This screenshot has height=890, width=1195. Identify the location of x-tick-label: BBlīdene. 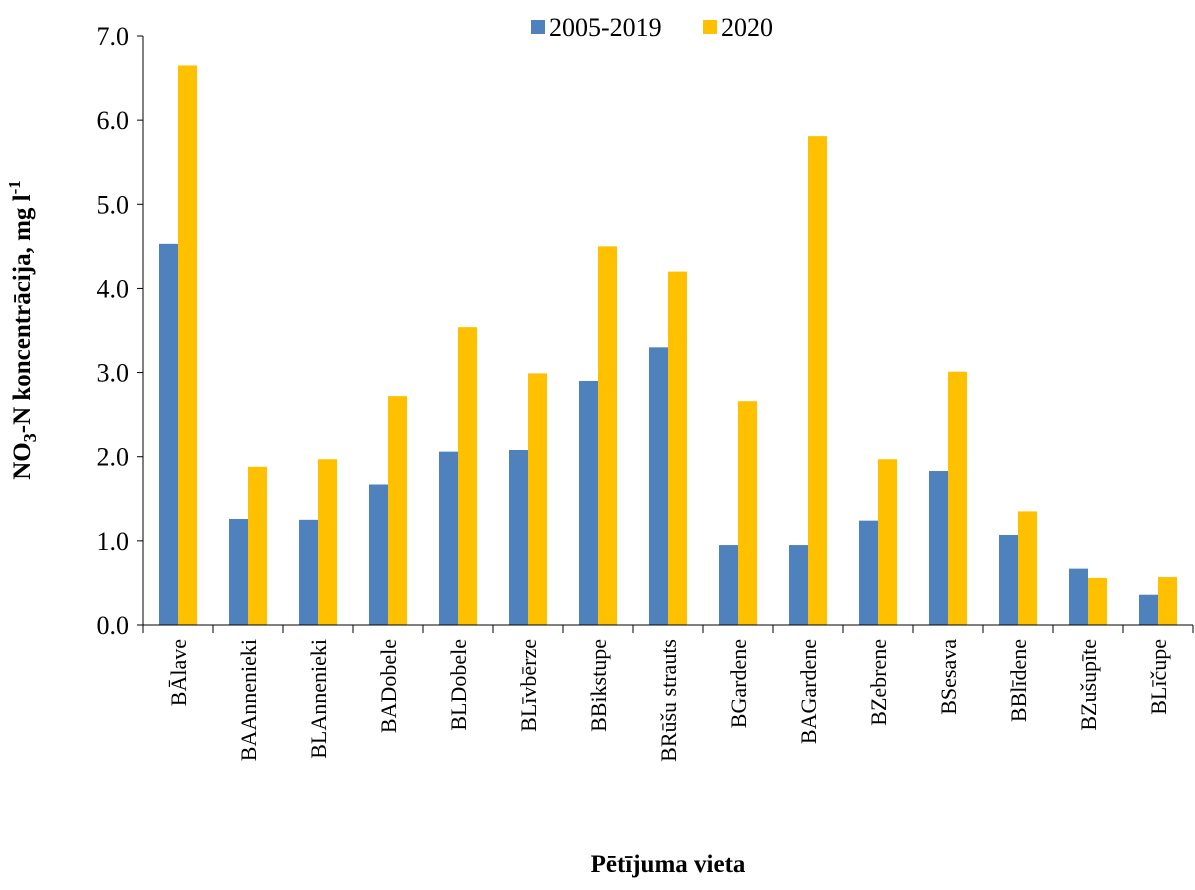
(1018, 680).